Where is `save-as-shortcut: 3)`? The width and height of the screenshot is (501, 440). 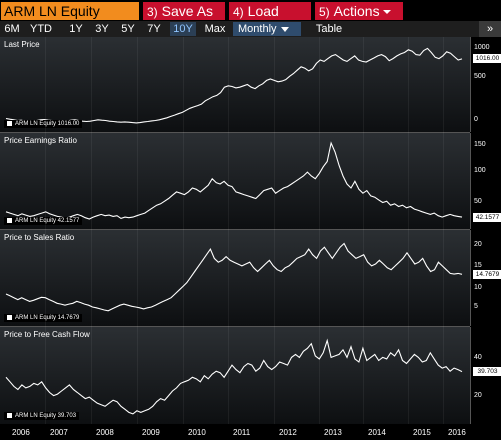
save-as-shortcut: 3) is located at coordinates (152, 12).